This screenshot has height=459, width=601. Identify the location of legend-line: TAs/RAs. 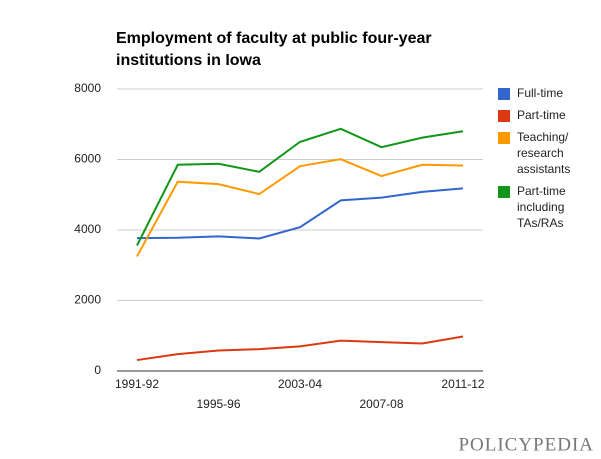
(540, 223).